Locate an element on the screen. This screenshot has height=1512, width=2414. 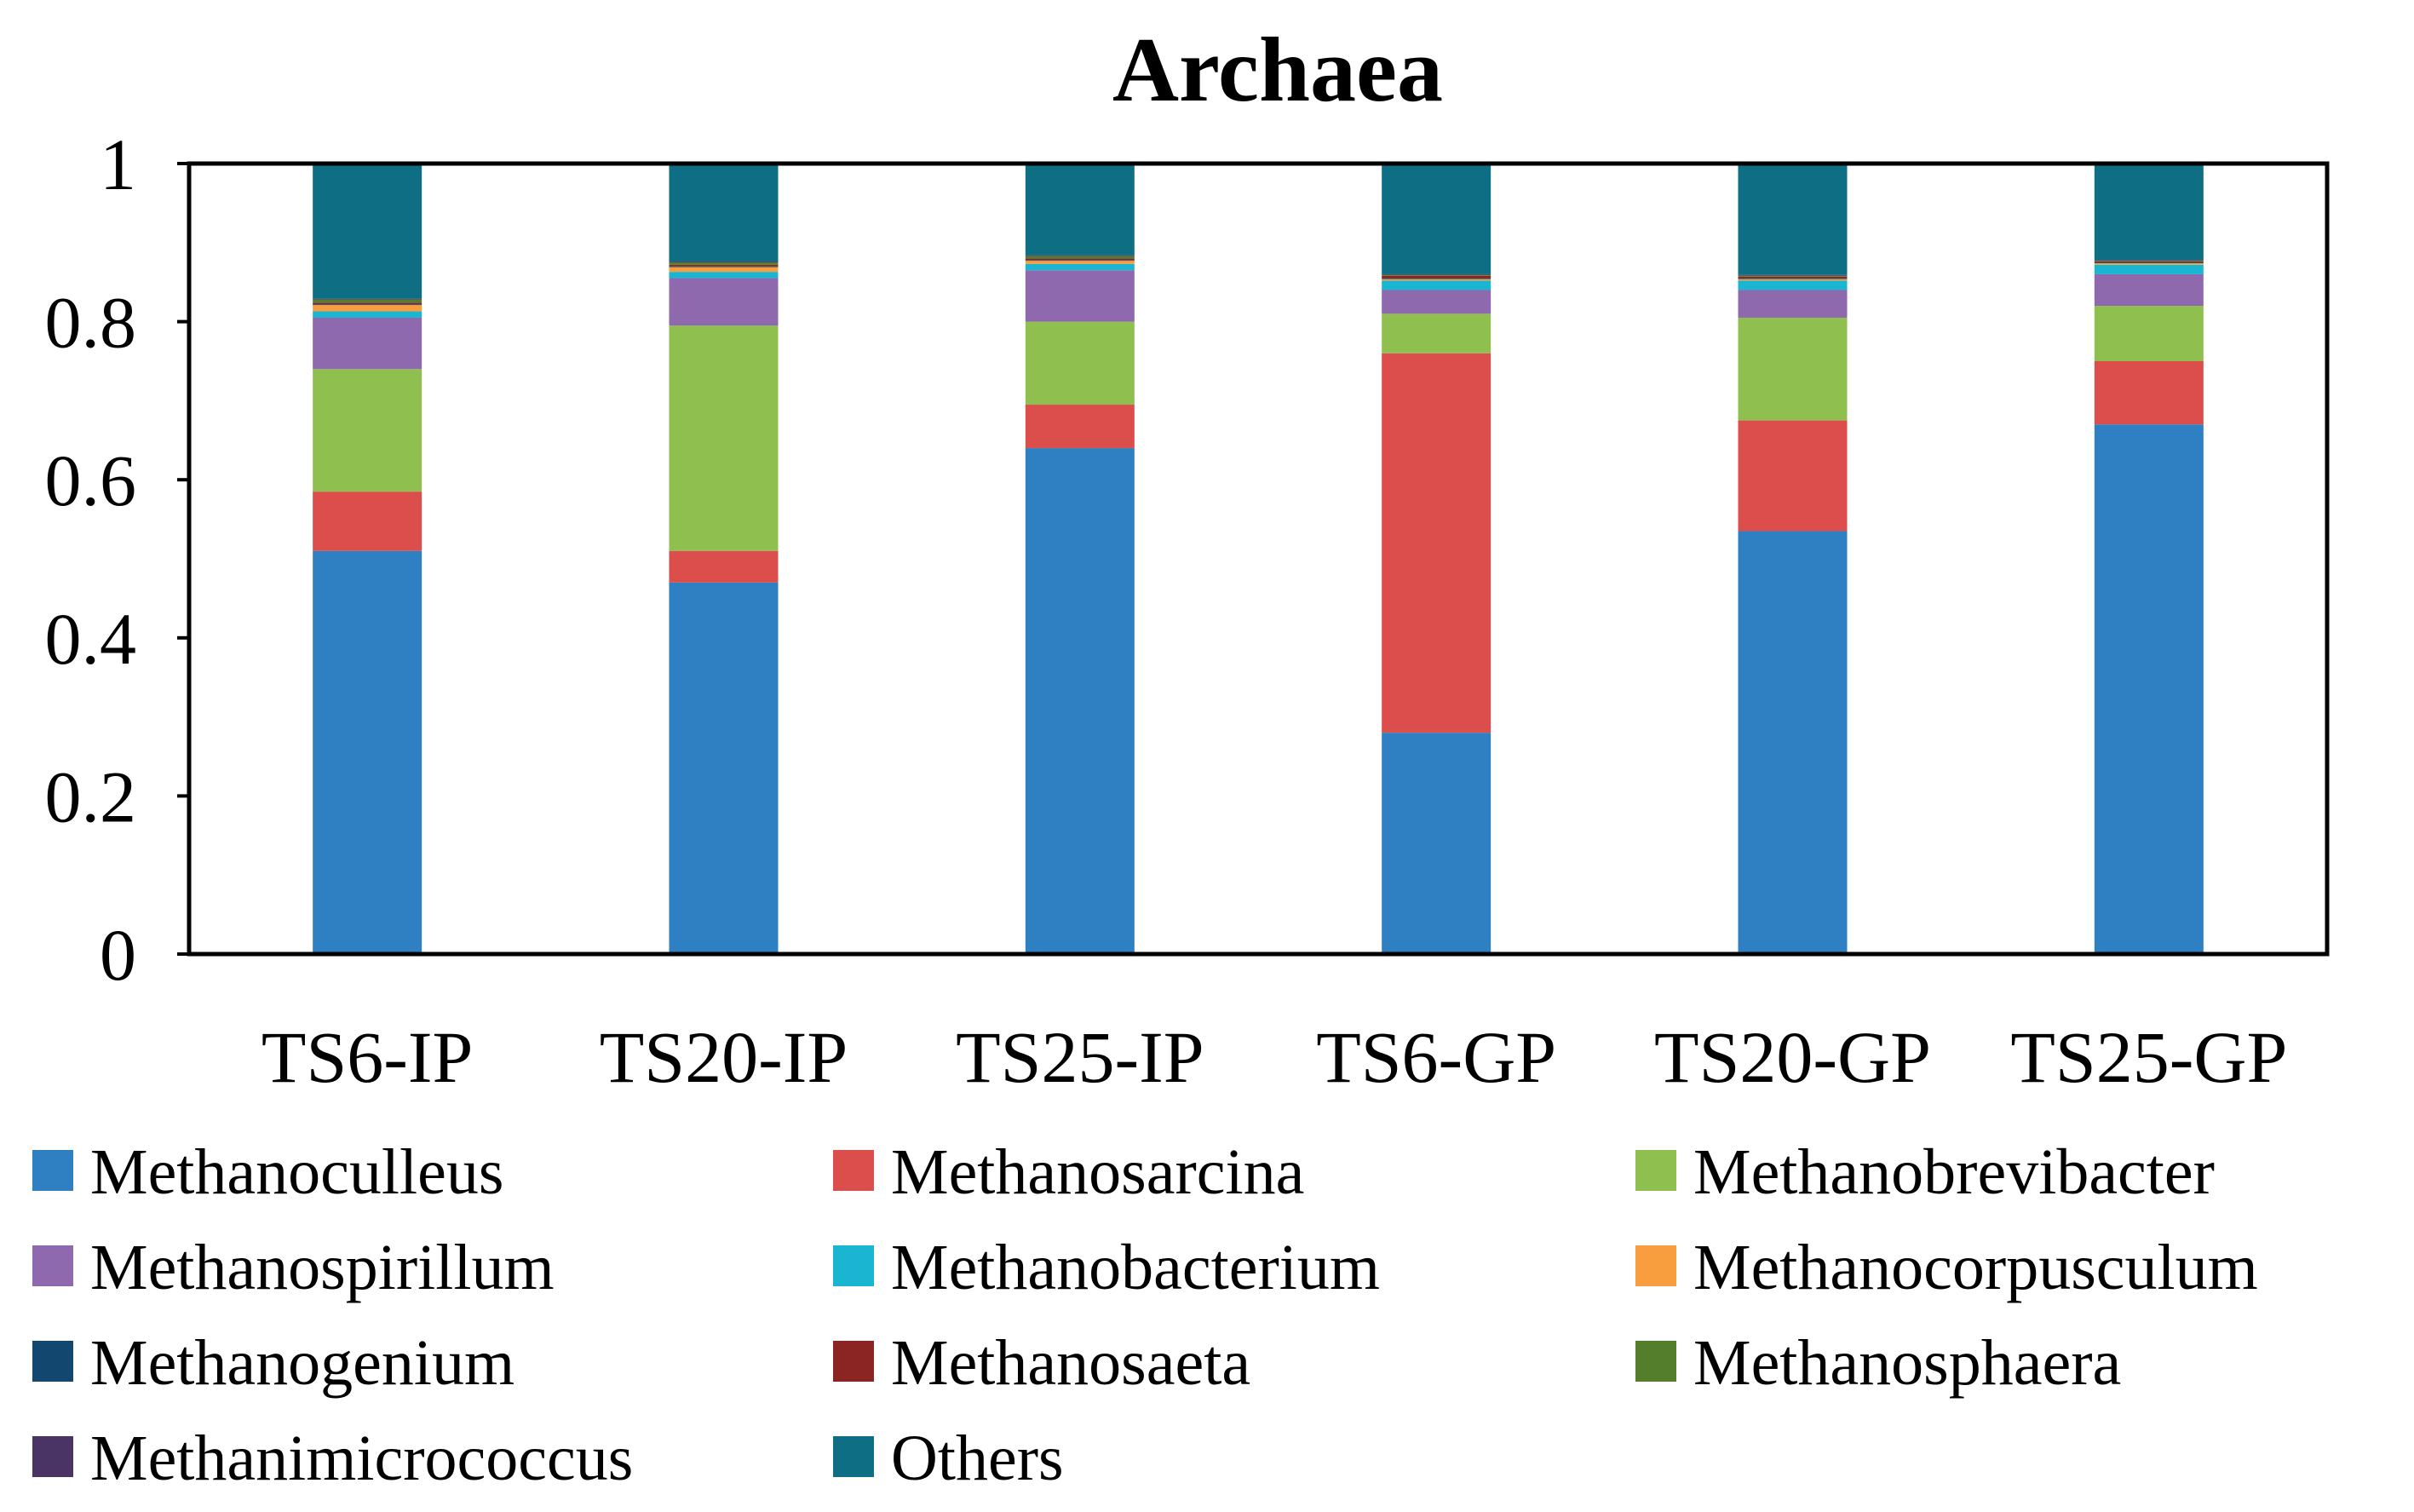
legend-item: Methanogenium is located at coordinates (273, 1363).